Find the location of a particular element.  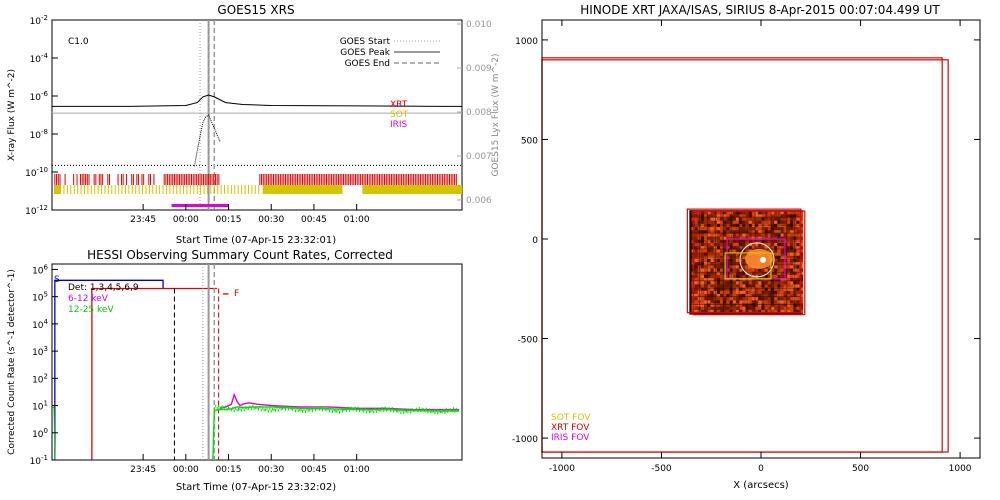

hessi-ytick-label: 10² is located at coordinates (40, 378).